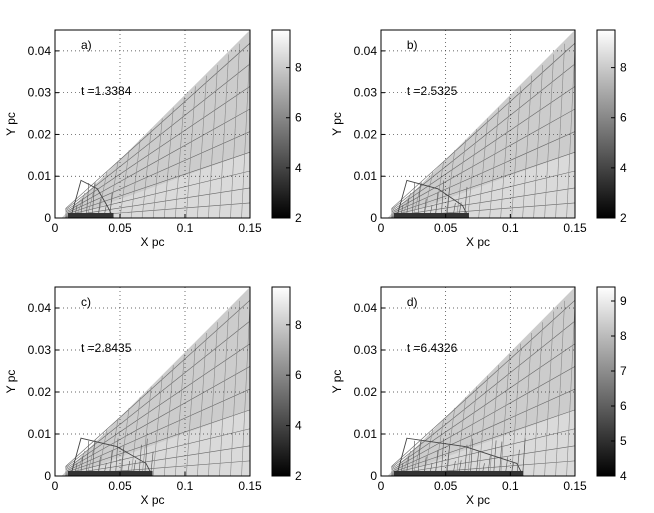 The image size is (654, 513). I want to click on density-inner-band, so click(484, 185).